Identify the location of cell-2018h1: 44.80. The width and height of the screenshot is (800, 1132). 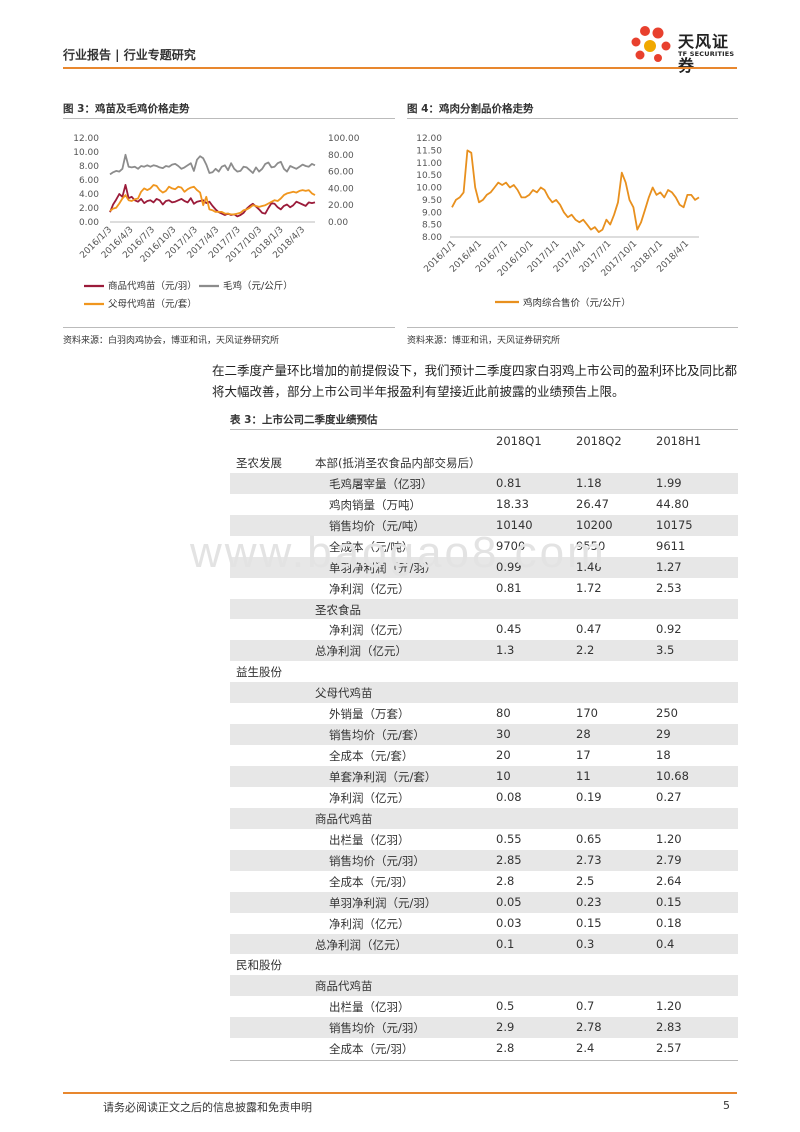
(672, 503).